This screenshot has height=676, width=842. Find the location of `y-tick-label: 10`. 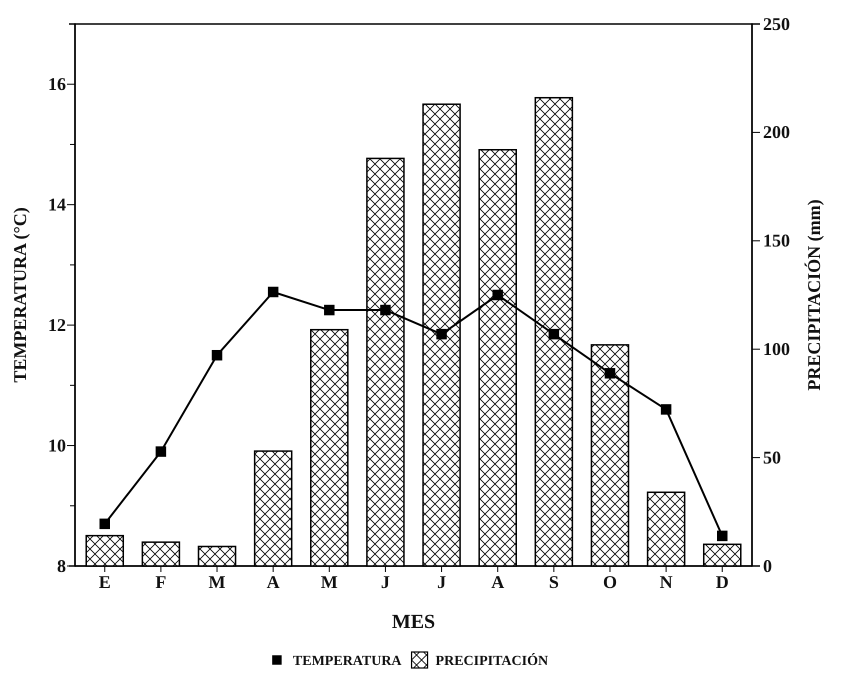

y-tick-label: 10 is located at coordinates (57, 445).